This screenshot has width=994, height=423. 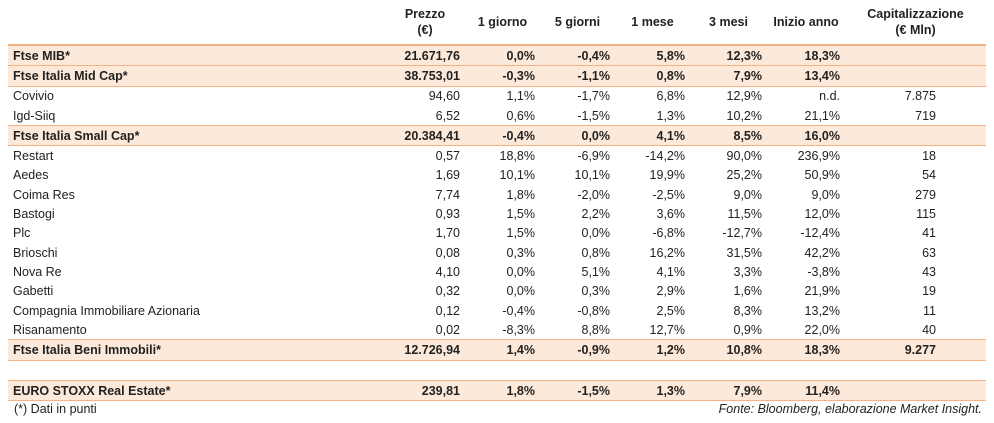 I want to click on header-text: 1 giorno, so click(x=502, y=22).